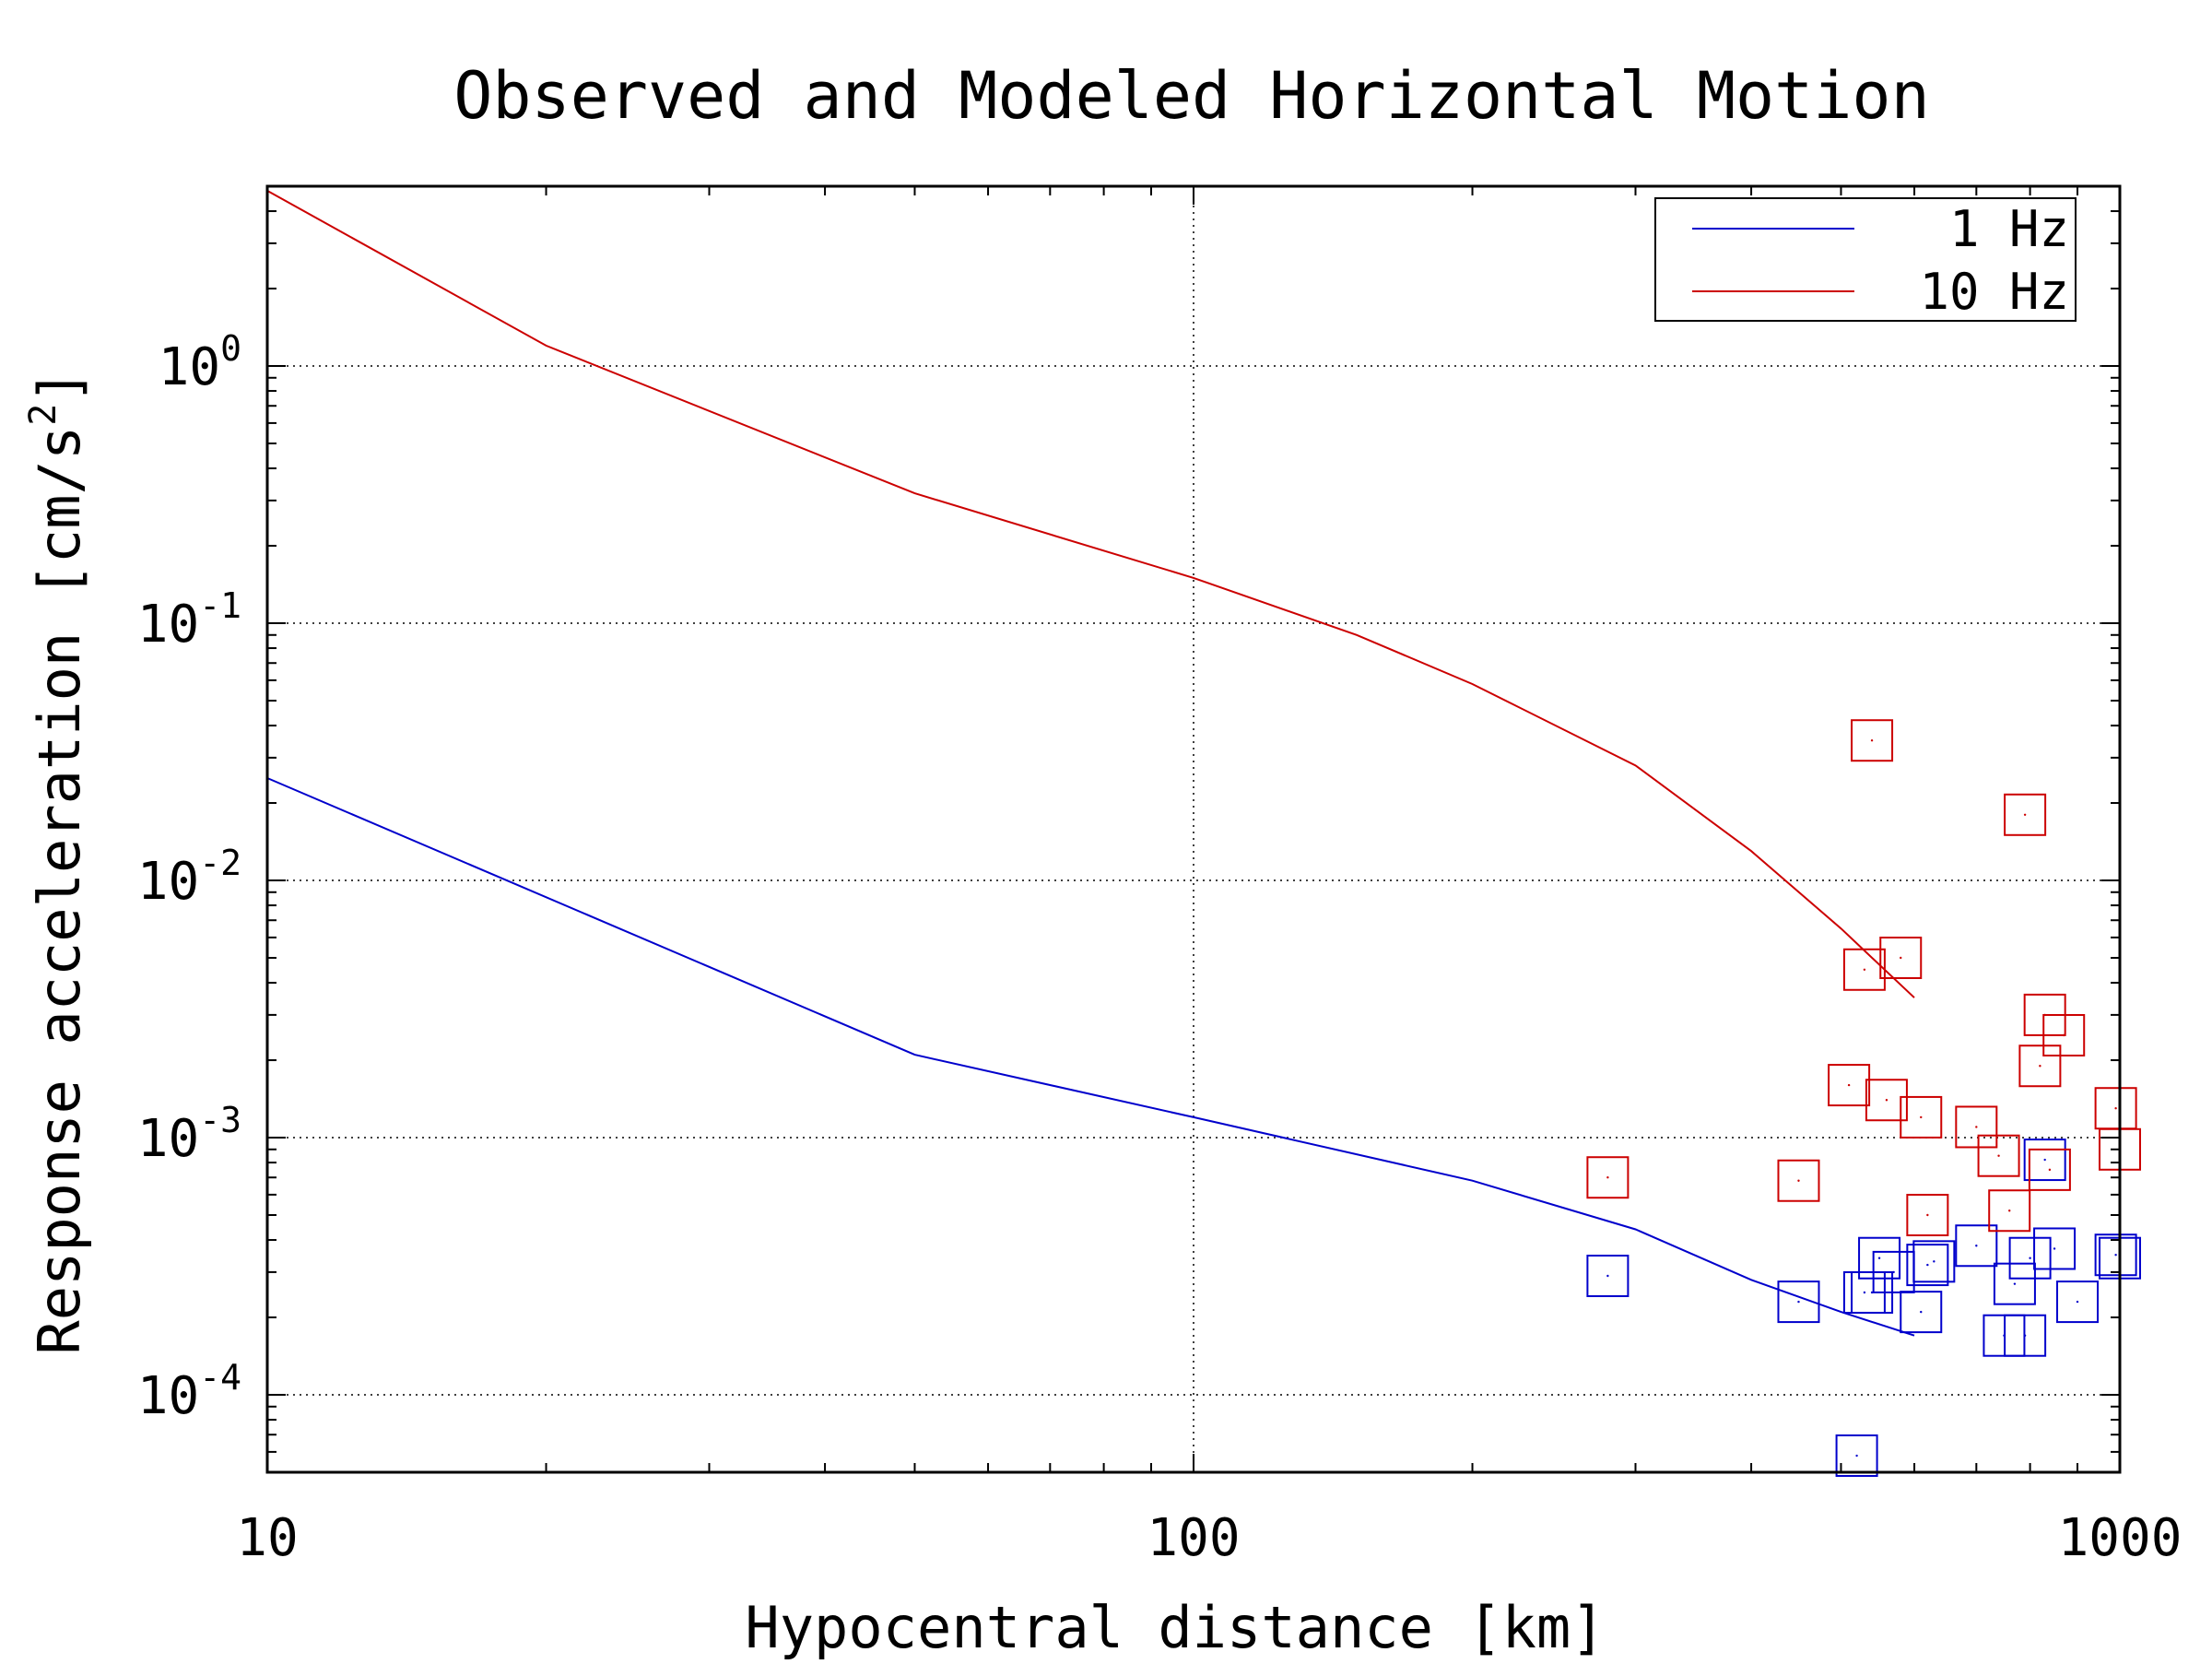 The width and height of the screenshot is (2212, 1664). Describe the element at coordinates (220, 1120) in the screenshot. I see `y-tick-label-exponent: -3` at that location.